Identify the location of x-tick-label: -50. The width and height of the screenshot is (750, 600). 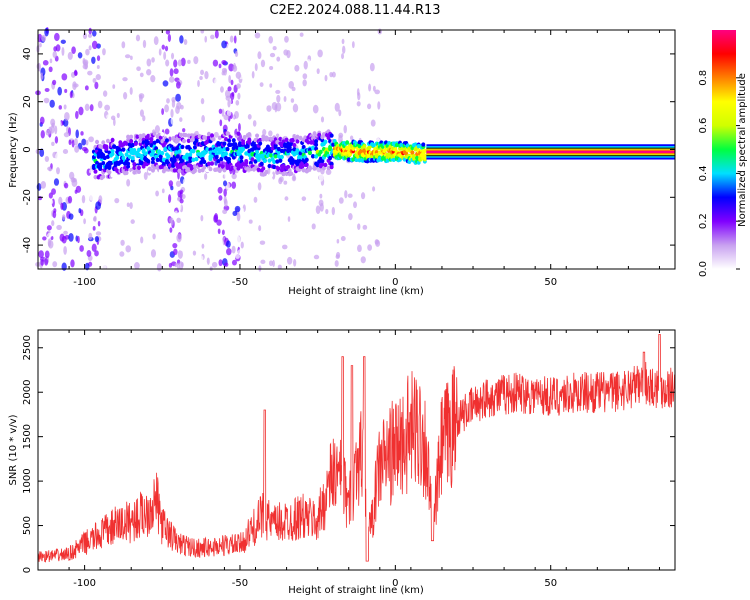
(240, 282).